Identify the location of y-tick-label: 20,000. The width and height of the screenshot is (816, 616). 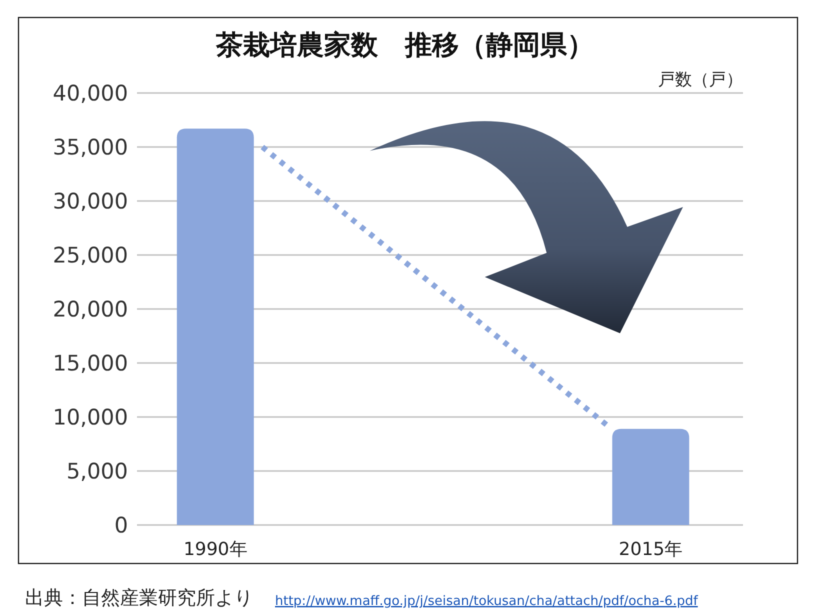
(90, 310).